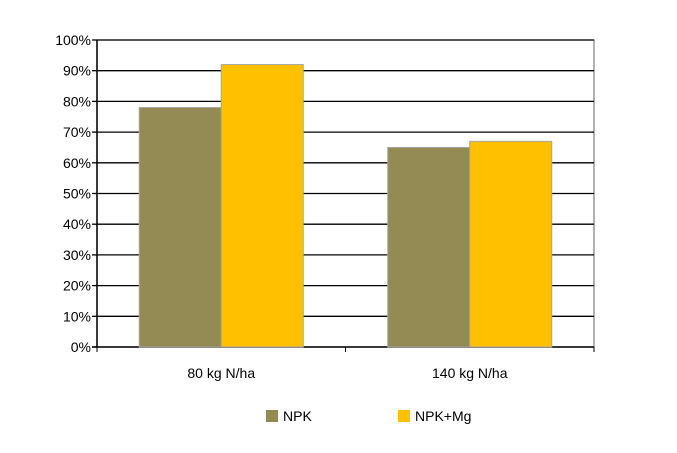 This screenshot has height=453, width=677. What do you see at coordinates (443, 416) in the screenshot?
I see `legend-label: NPK+Mg` at bounding box center [443, 416].